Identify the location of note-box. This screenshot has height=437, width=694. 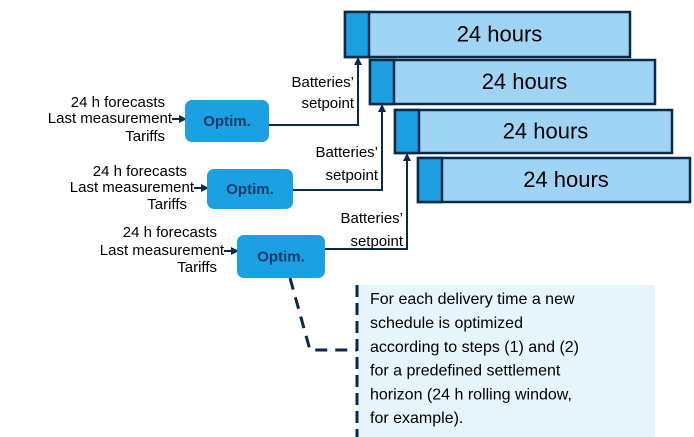
(506, 361).